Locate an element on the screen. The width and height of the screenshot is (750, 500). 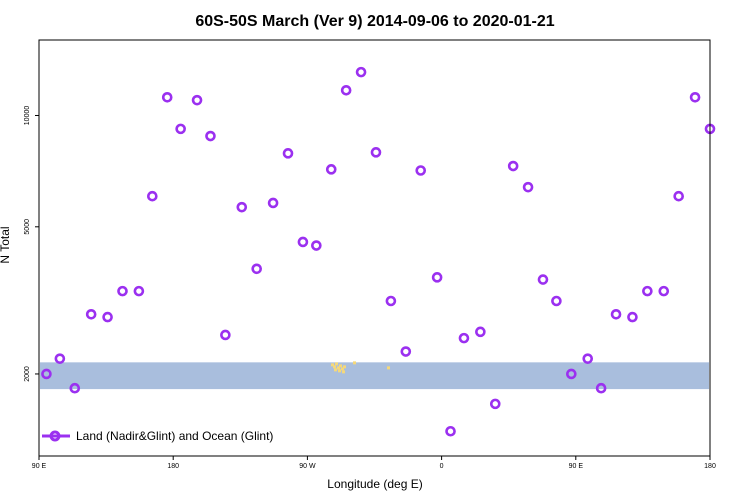
band-layer is located at coordinates (374, 375).